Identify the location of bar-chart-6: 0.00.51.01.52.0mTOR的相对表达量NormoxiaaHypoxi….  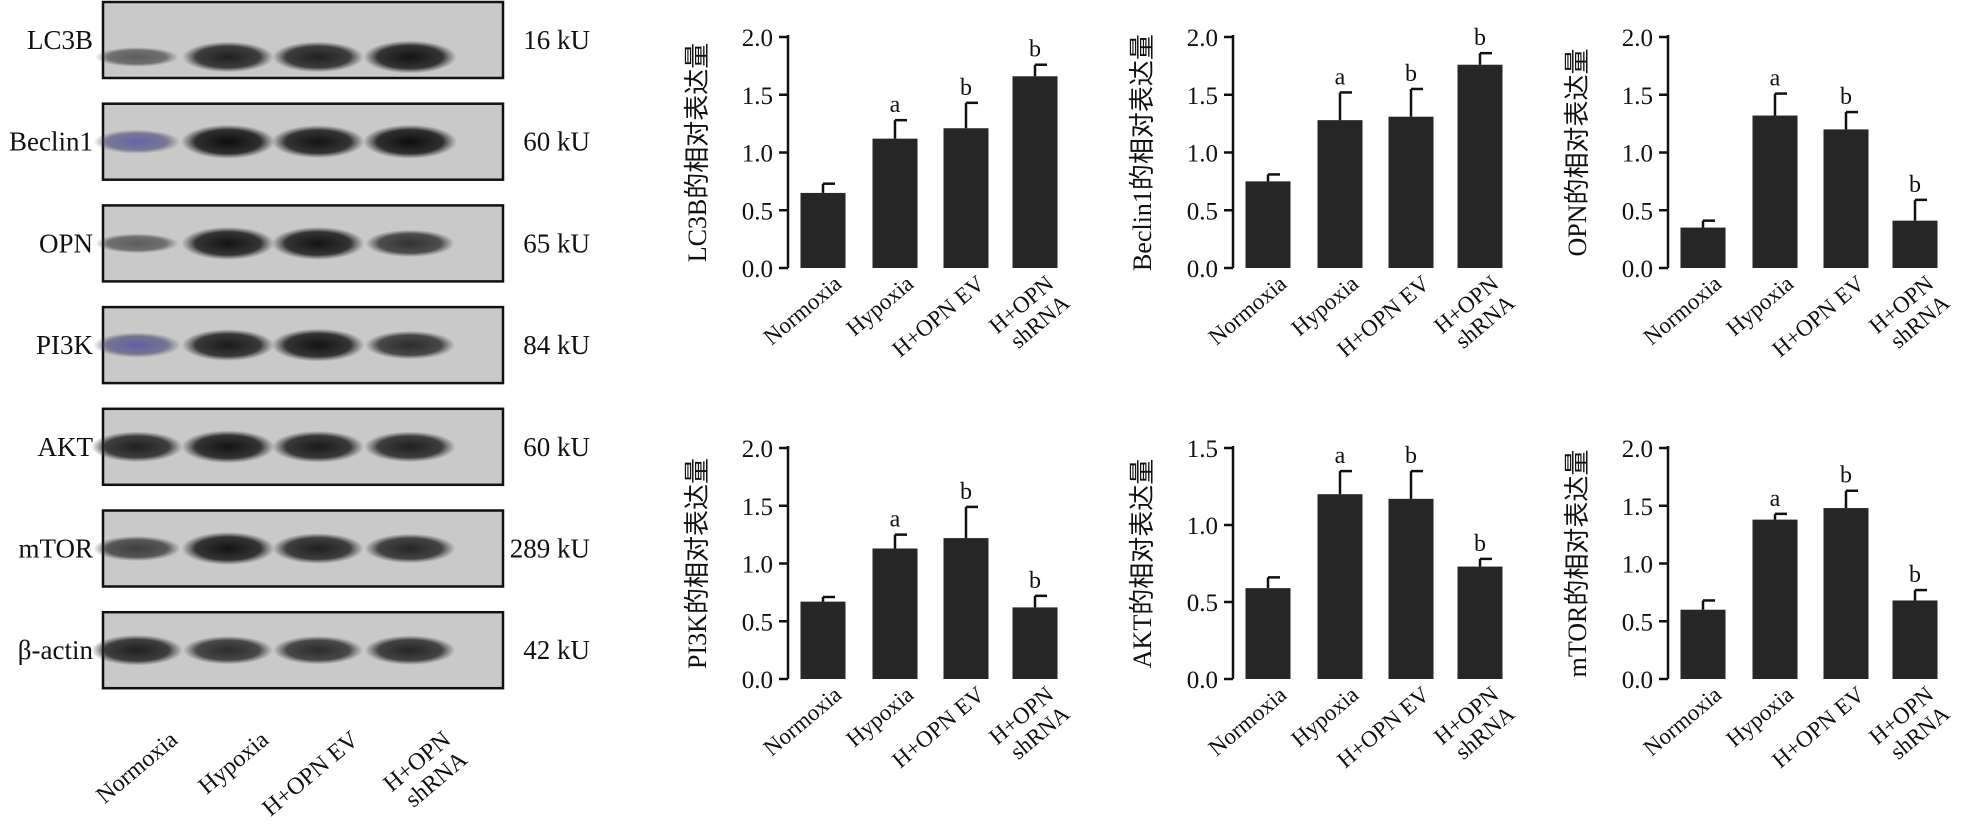
(1759, 604).